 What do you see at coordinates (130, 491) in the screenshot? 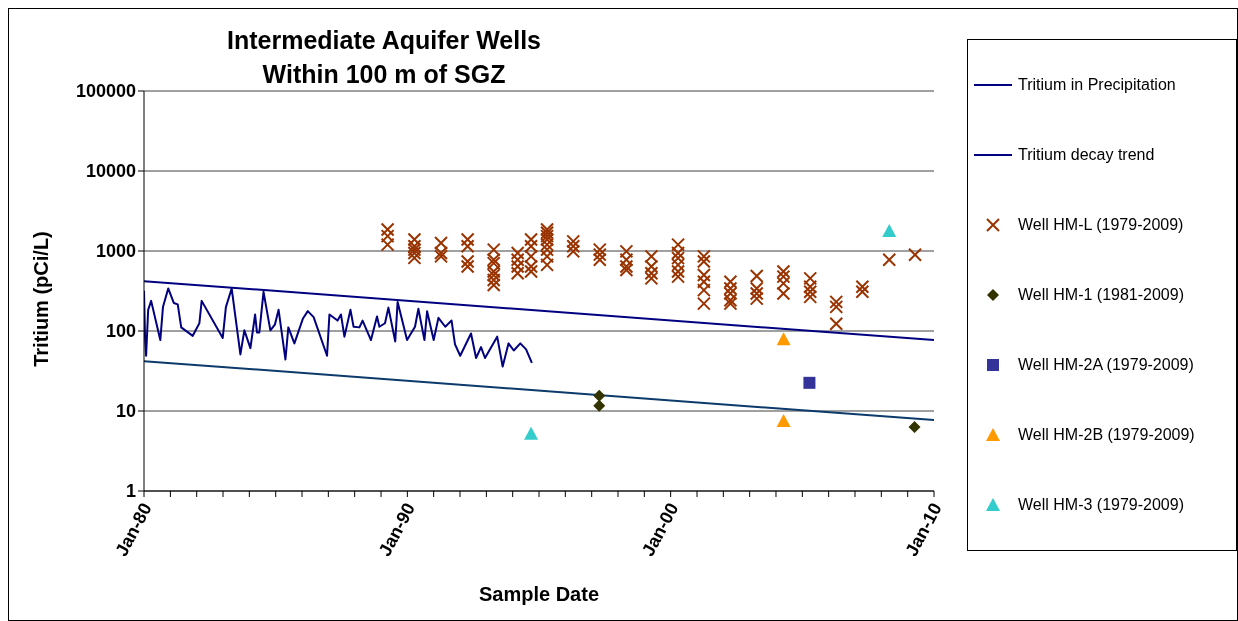
I see `y-tick-label: 1` at bounding box center [130, 491].